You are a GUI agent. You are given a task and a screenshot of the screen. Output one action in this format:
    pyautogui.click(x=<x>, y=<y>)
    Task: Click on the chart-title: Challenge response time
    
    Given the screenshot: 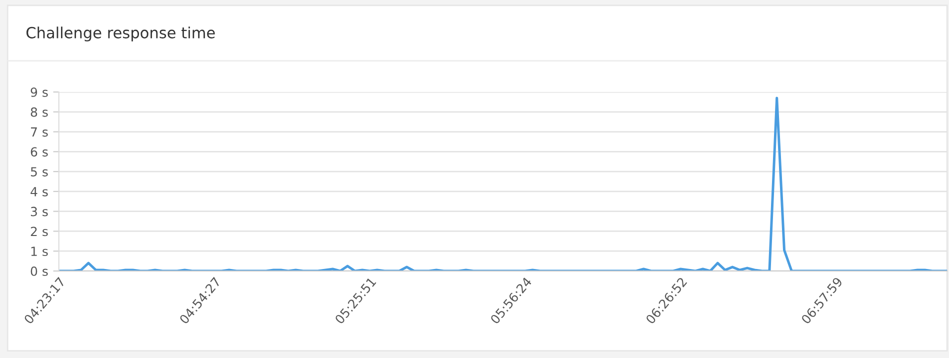 What is the action you would take?
    pyautogui.click(x=120, y=34)
    